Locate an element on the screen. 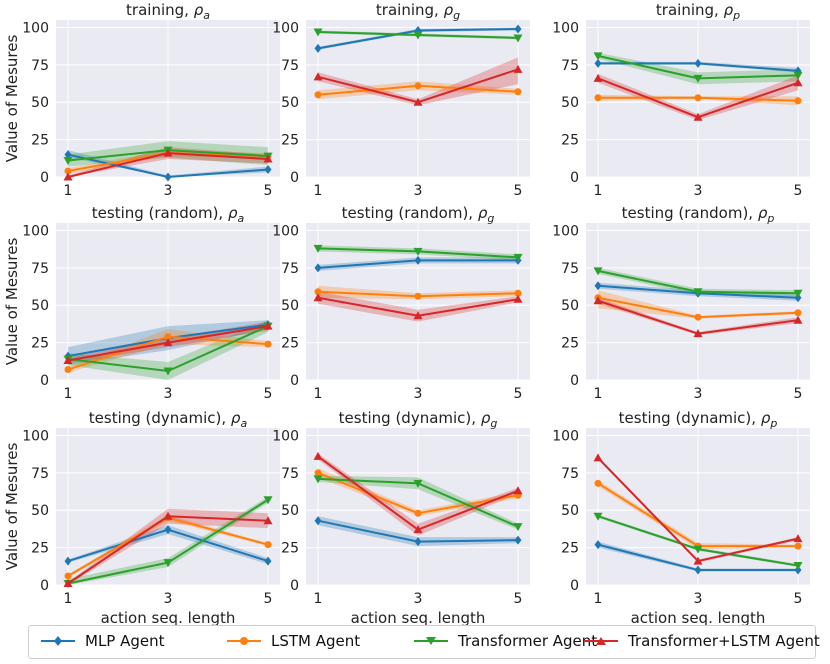 Image resolution: width=830 pixels, height=664 pixels. legend-marker-triangle-down-icon is located at coordinates (431, 641).